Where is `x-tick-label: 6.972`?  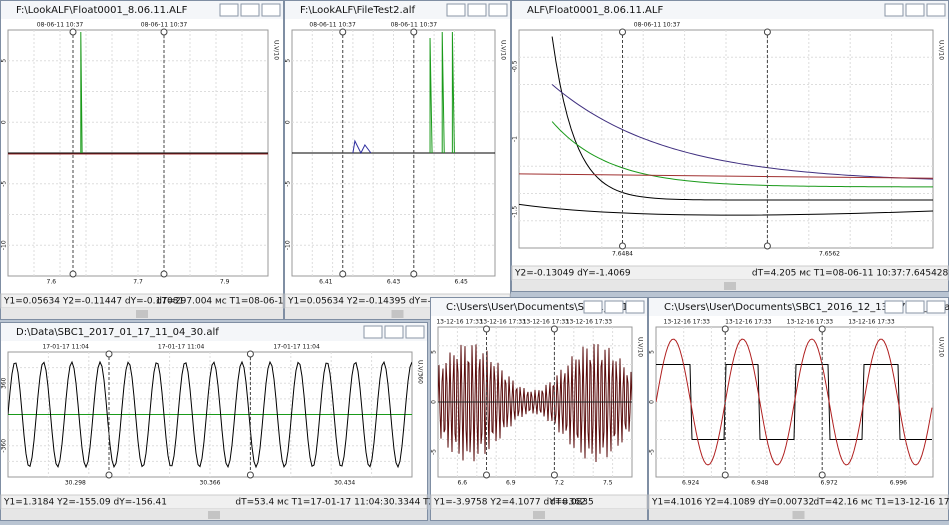
x-tick-label: 6.972 is located at coordinates (829, 483).